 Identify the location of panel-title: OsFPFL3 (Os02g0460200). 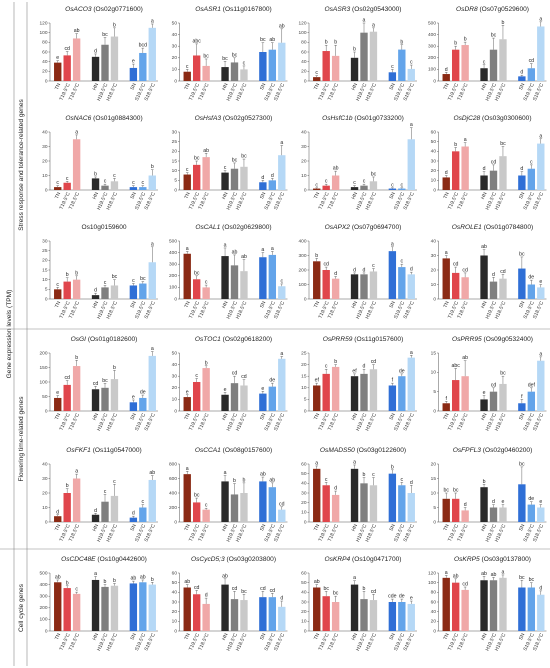
(493, 450).